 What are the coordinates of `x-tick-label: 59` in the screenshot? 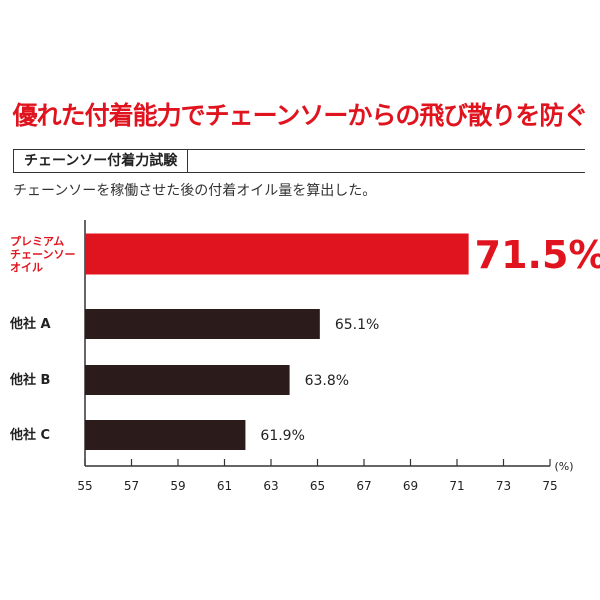 It's located at (177, 486).